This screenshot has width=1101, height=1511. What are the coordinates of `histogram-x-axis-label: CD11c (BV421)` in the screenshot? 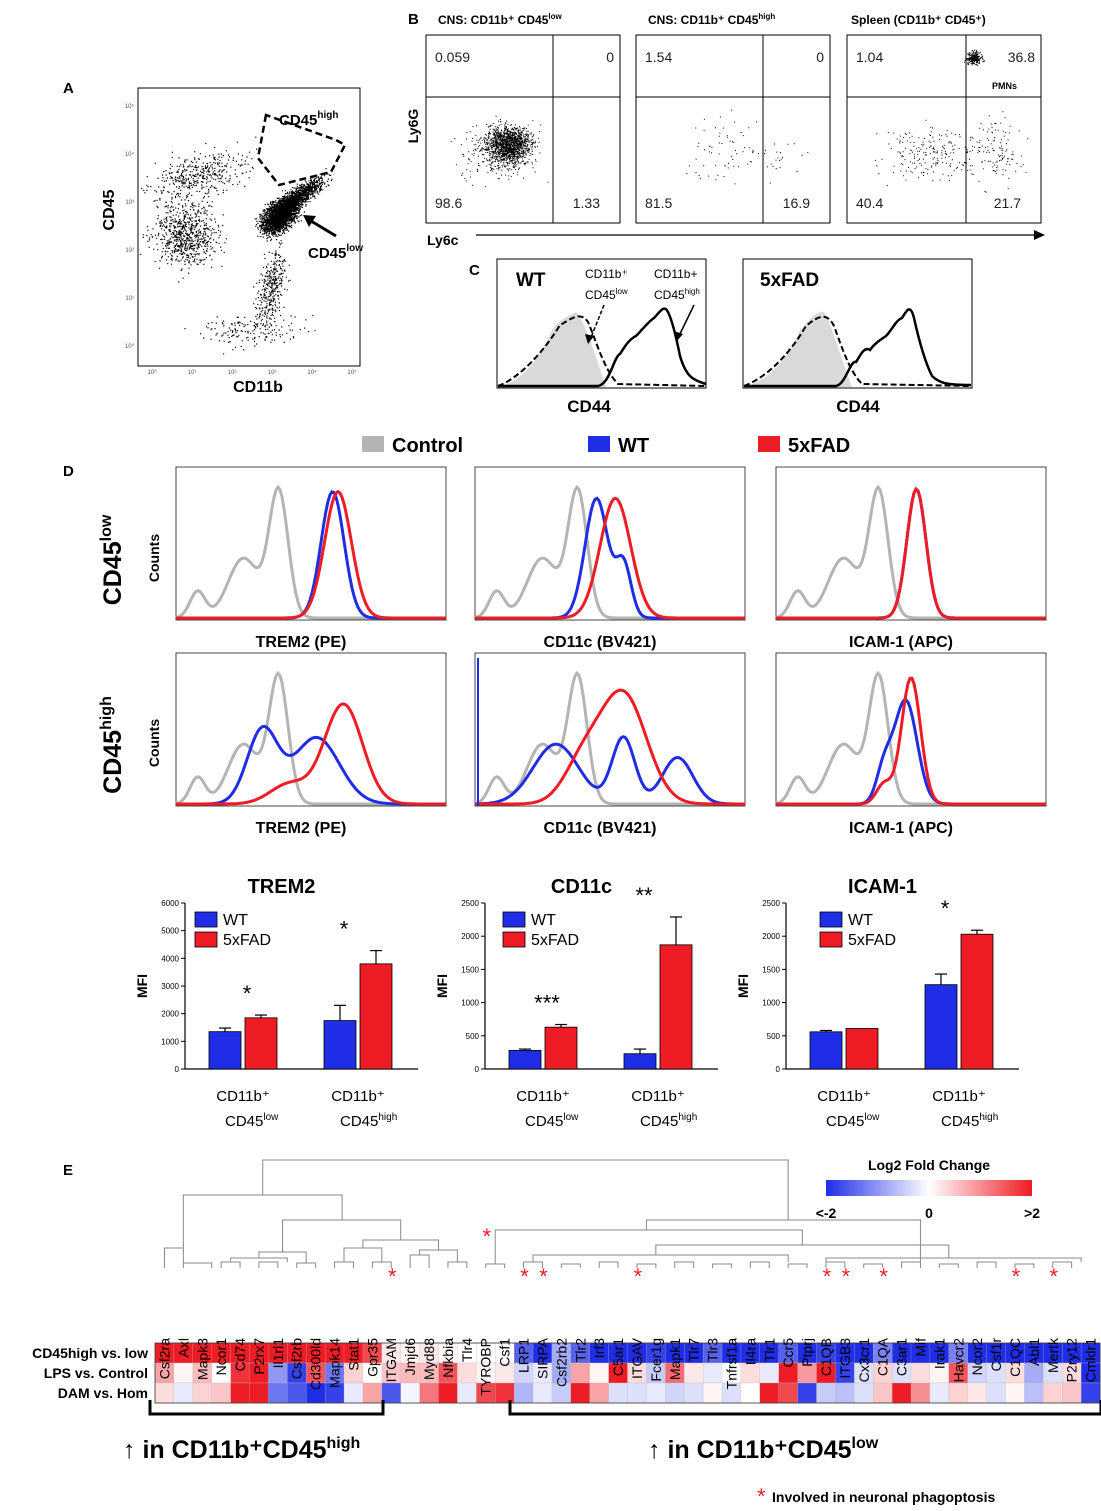 It's located at (600, 642).